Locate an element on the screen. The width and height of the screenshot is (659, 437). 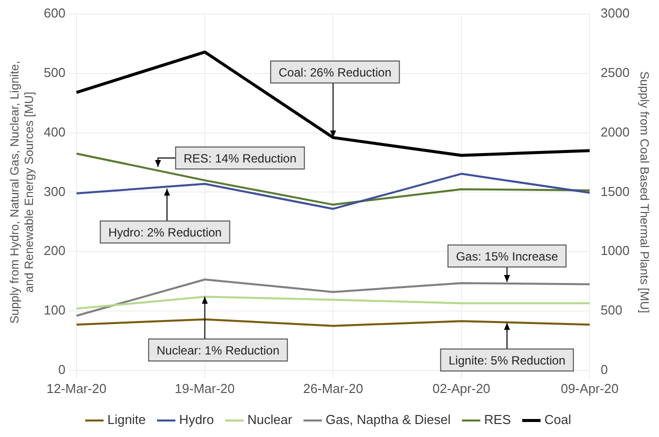
y2-tick-label: 500 is located at coordinates (611, 310).